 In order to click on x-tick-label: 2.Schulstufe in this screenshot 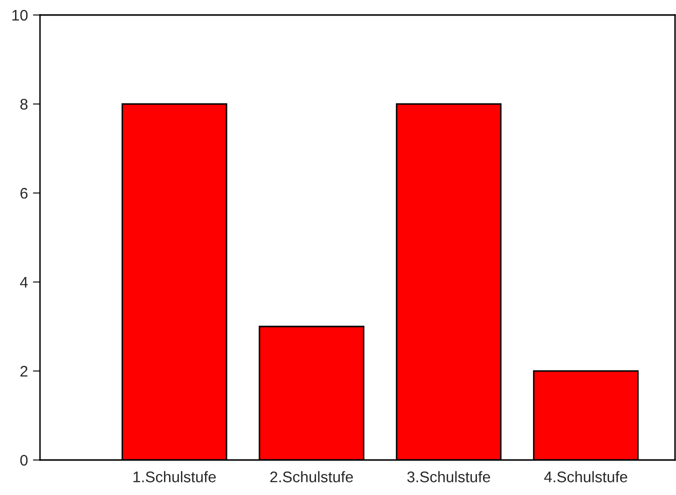, I will do `click(311, 476)`.